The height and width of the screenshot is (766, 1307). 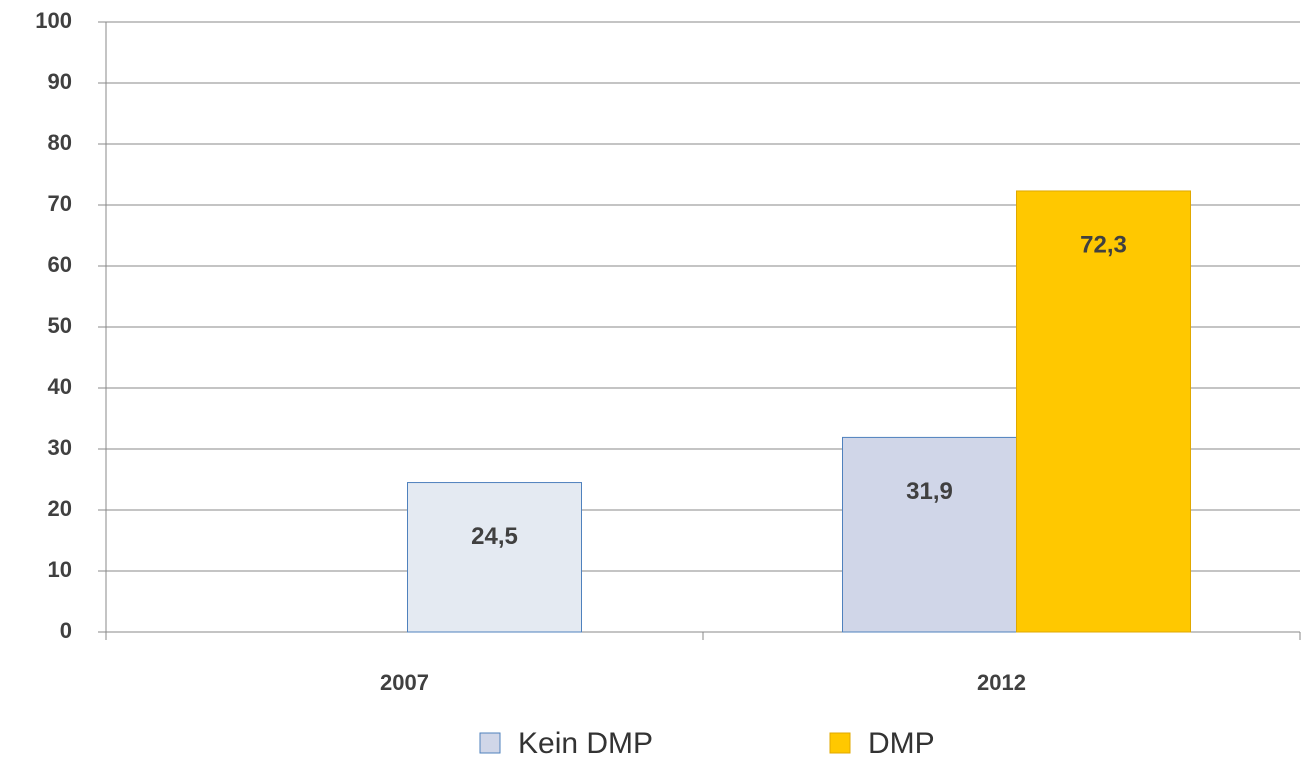 I want to click on data-label: 24,5, so click(x=494, y=536).